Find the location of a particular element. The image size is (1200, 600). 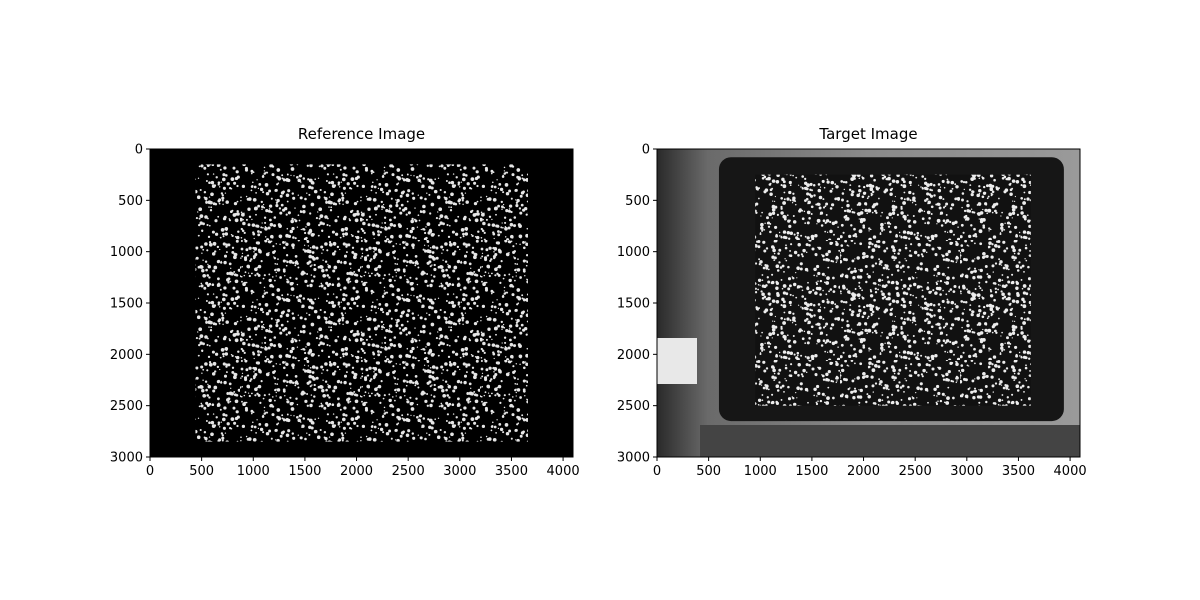

y-ticks-target: 0 500 1000 1500 2000 2500 3000 is located at coordinates (637, 304).